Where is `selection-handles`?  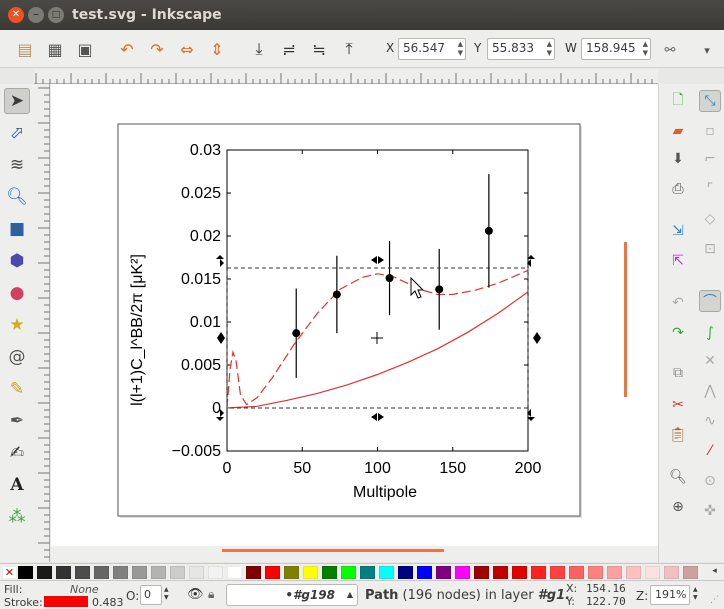
selection-handles is located at coordinates (378, 338).